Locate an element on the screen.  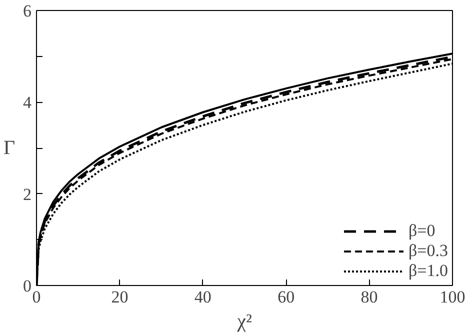
x-tick-label: 100 is located at coordinates (453, 297).